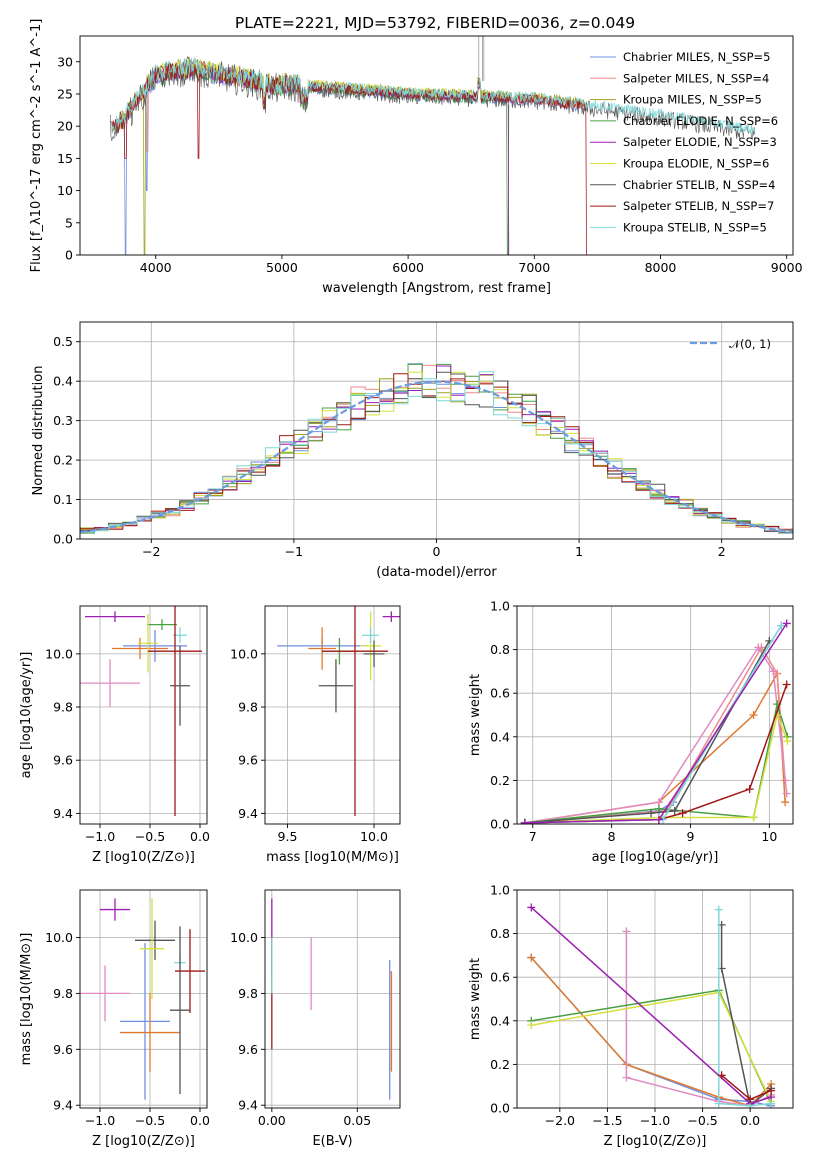  Describe the element at coordinates (248, 707) in the screenshot. I see `y-tick-label: 9.8` at that location.